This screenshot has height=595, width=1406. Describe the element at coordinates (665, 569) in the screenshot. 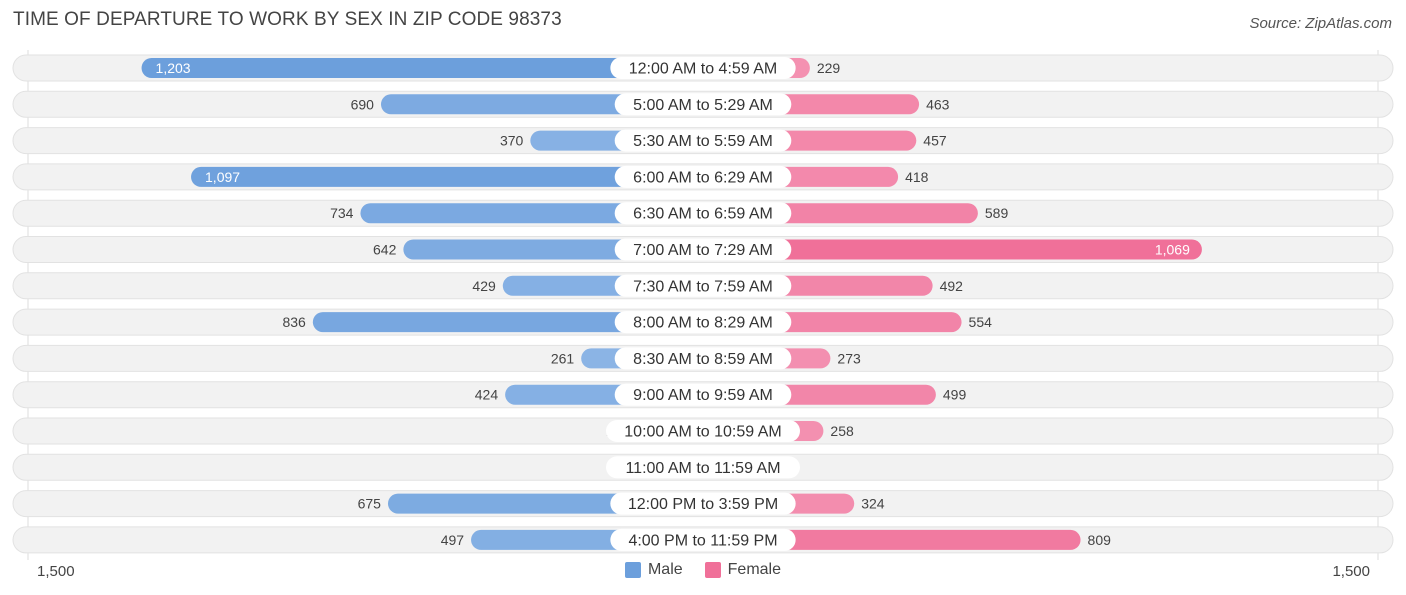

I see `legend-label-male: Male` at that location.